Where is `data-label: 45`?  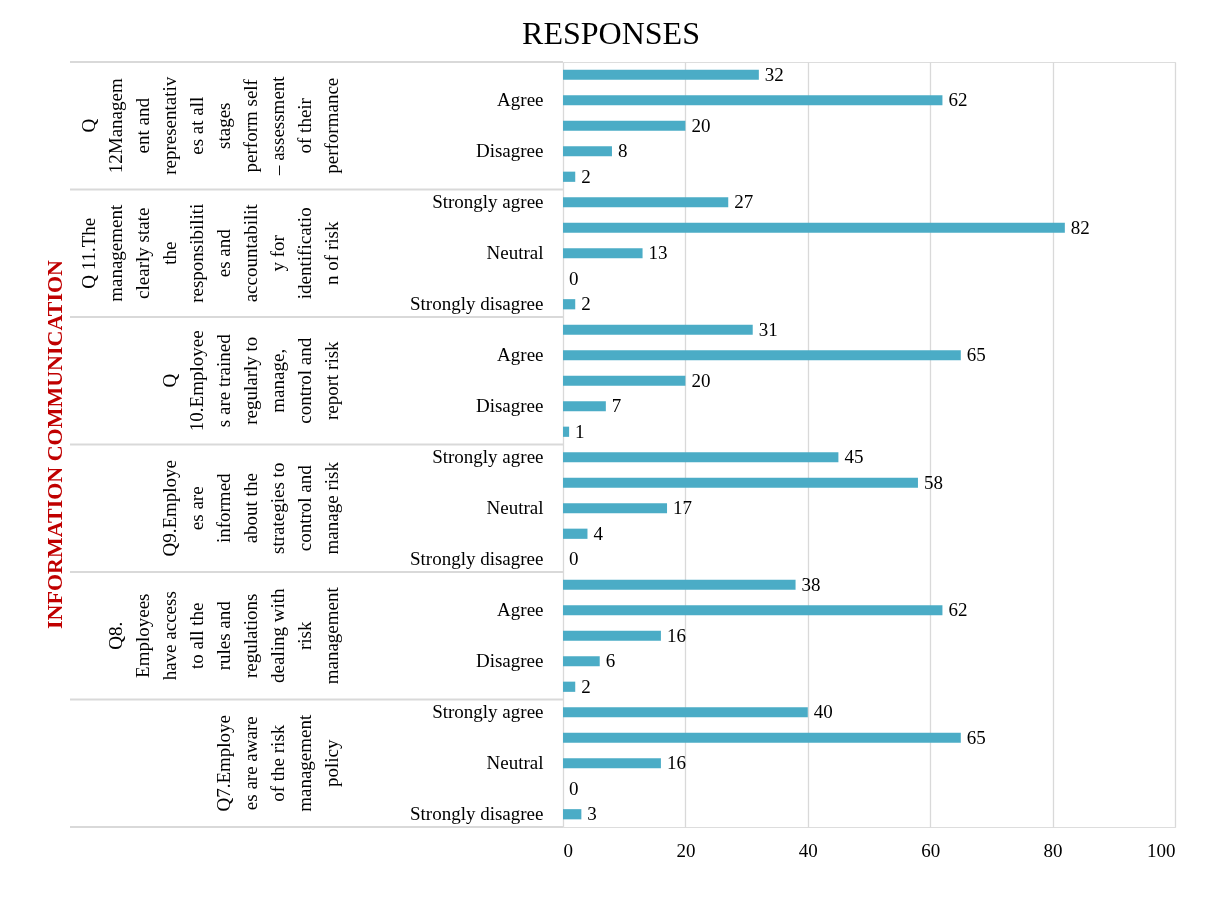
data-label: 45 is located at coordinates (854, 457).